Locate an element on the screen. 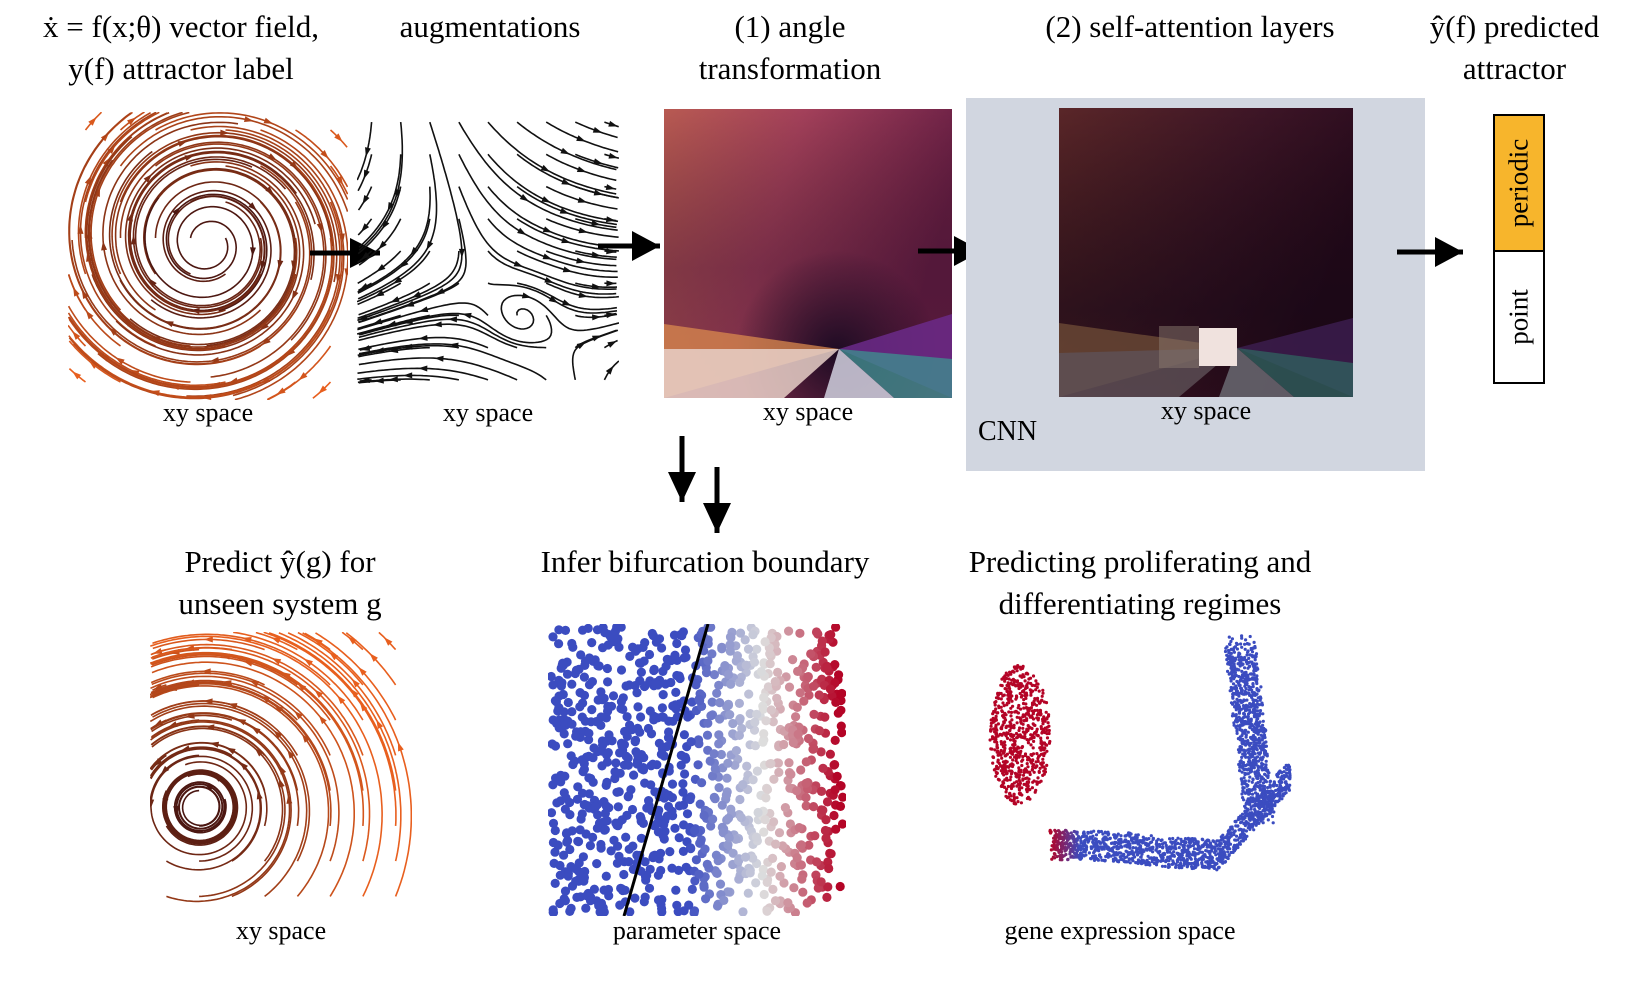 The width and height of the screenshot is (1631, 981). label-point: point is located at coordinates (1518, 317).